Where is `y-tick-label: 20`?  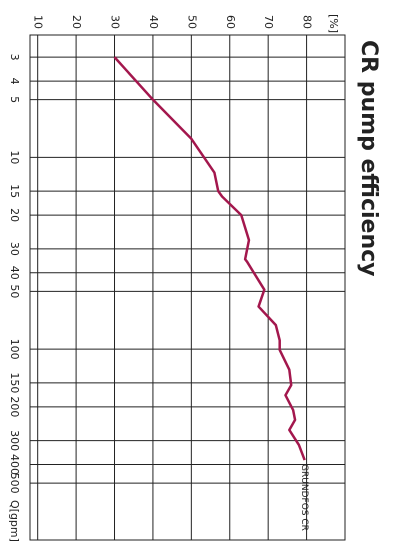
y-tick-label: 20 is located at coordinates (76, 22).